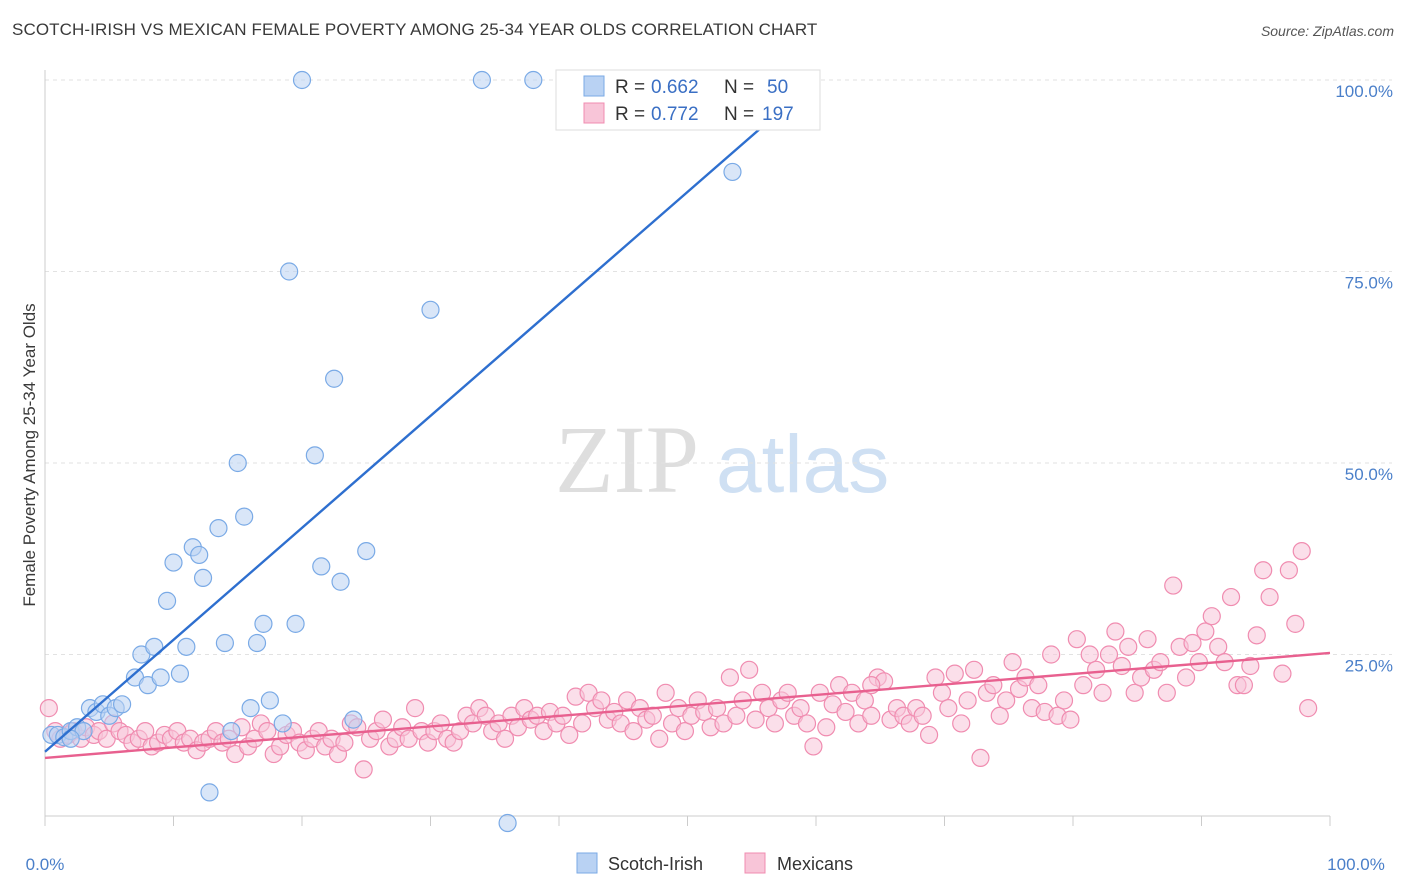  Describe the element at coordinates (1369, 283) in the screenshot. I see `y-tick-label-75: 75.0%` at that location.